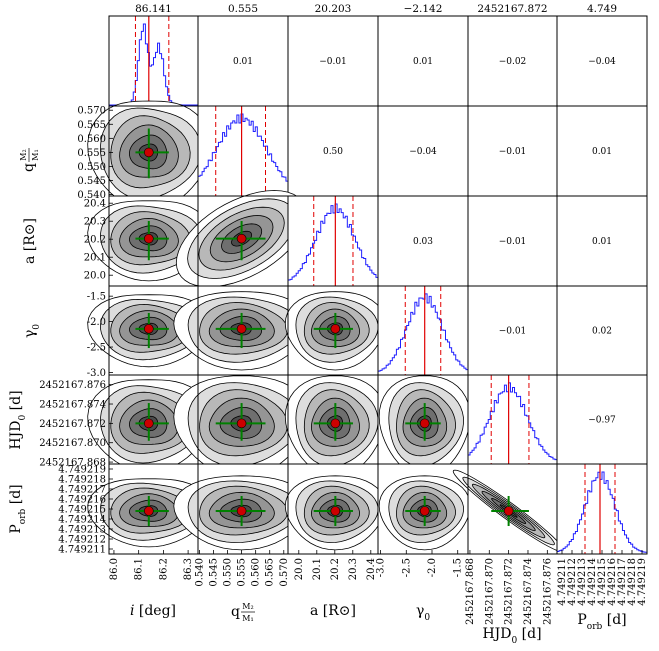 This screenshot has height=651, width=659. I want to click on panel-r1-c6, so click(602, 61).